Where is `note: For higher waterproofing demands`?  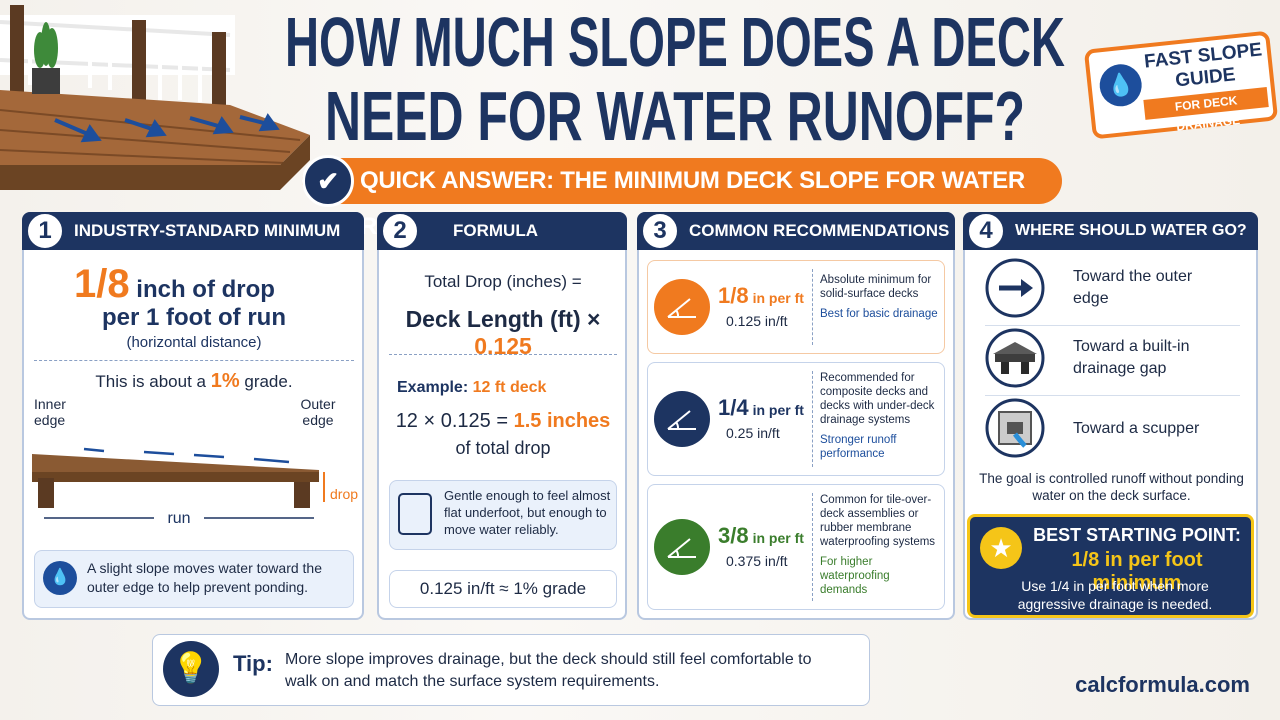 note: For higher waterproofing demands is located at coordinates (855, 576).